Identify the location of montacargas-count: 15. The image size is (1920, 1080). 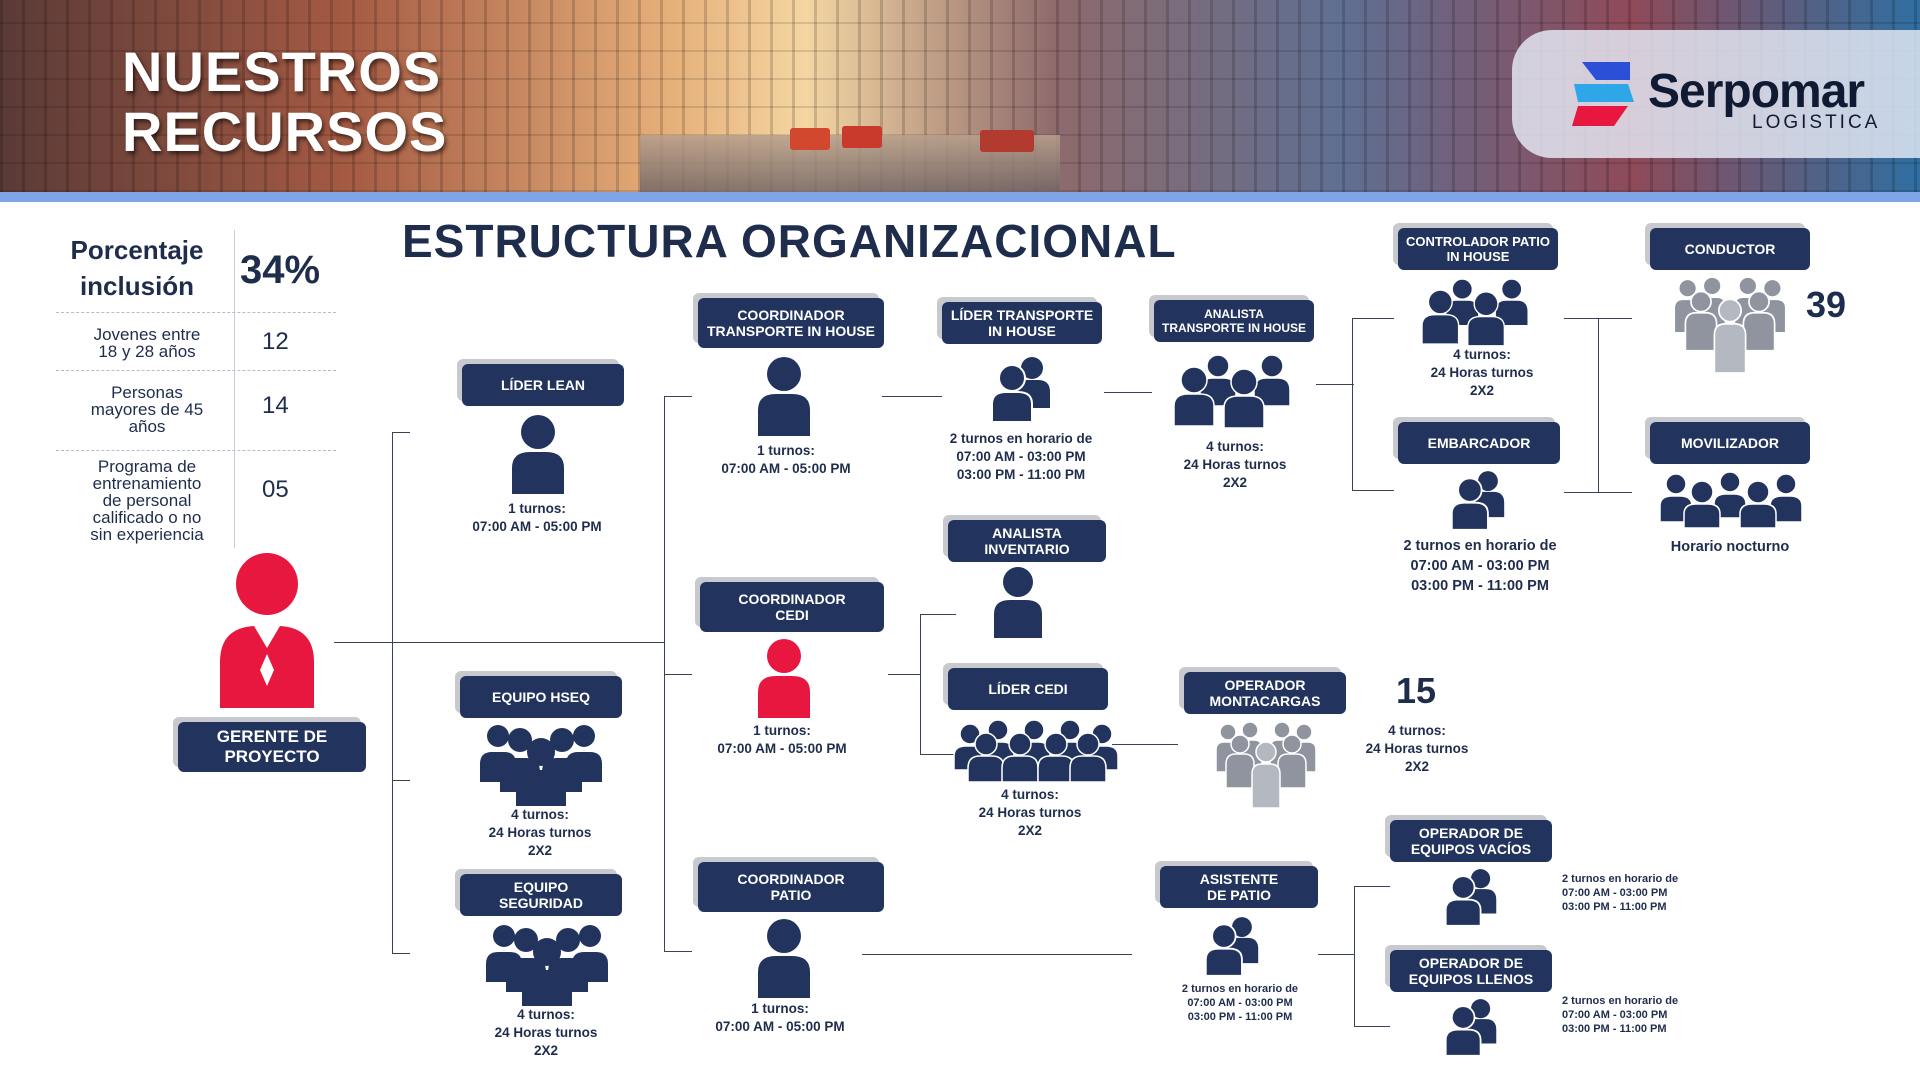
(1416, 690).